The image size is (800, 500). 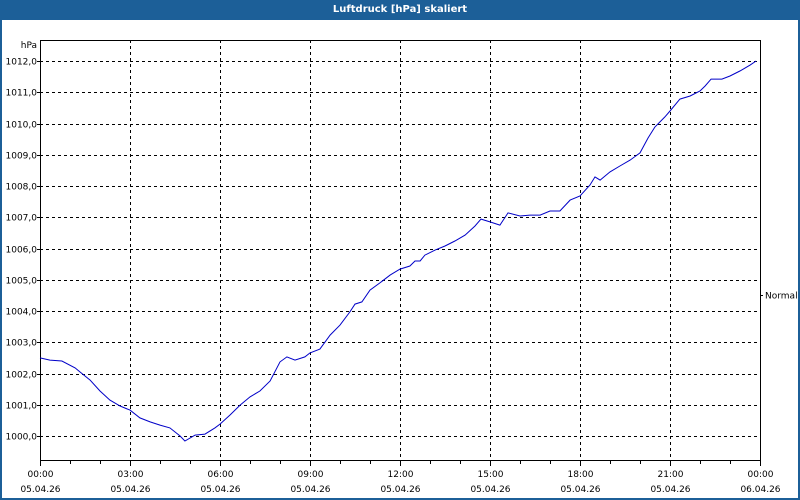 I want to click on x-tick-time-label: 18:00, so click(x=581, y=475).